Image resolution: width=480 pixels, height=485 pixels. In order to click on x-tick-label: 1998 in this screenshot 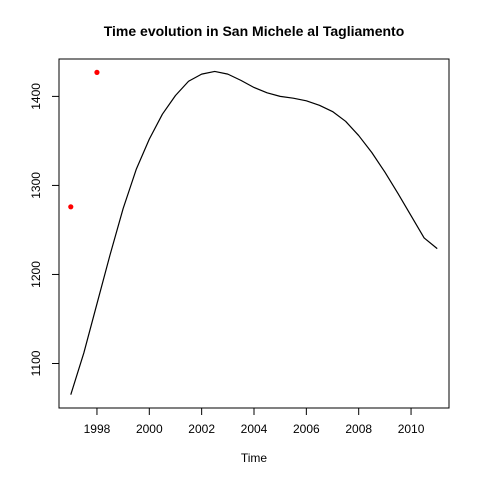, I will do `click(97, 429)`.